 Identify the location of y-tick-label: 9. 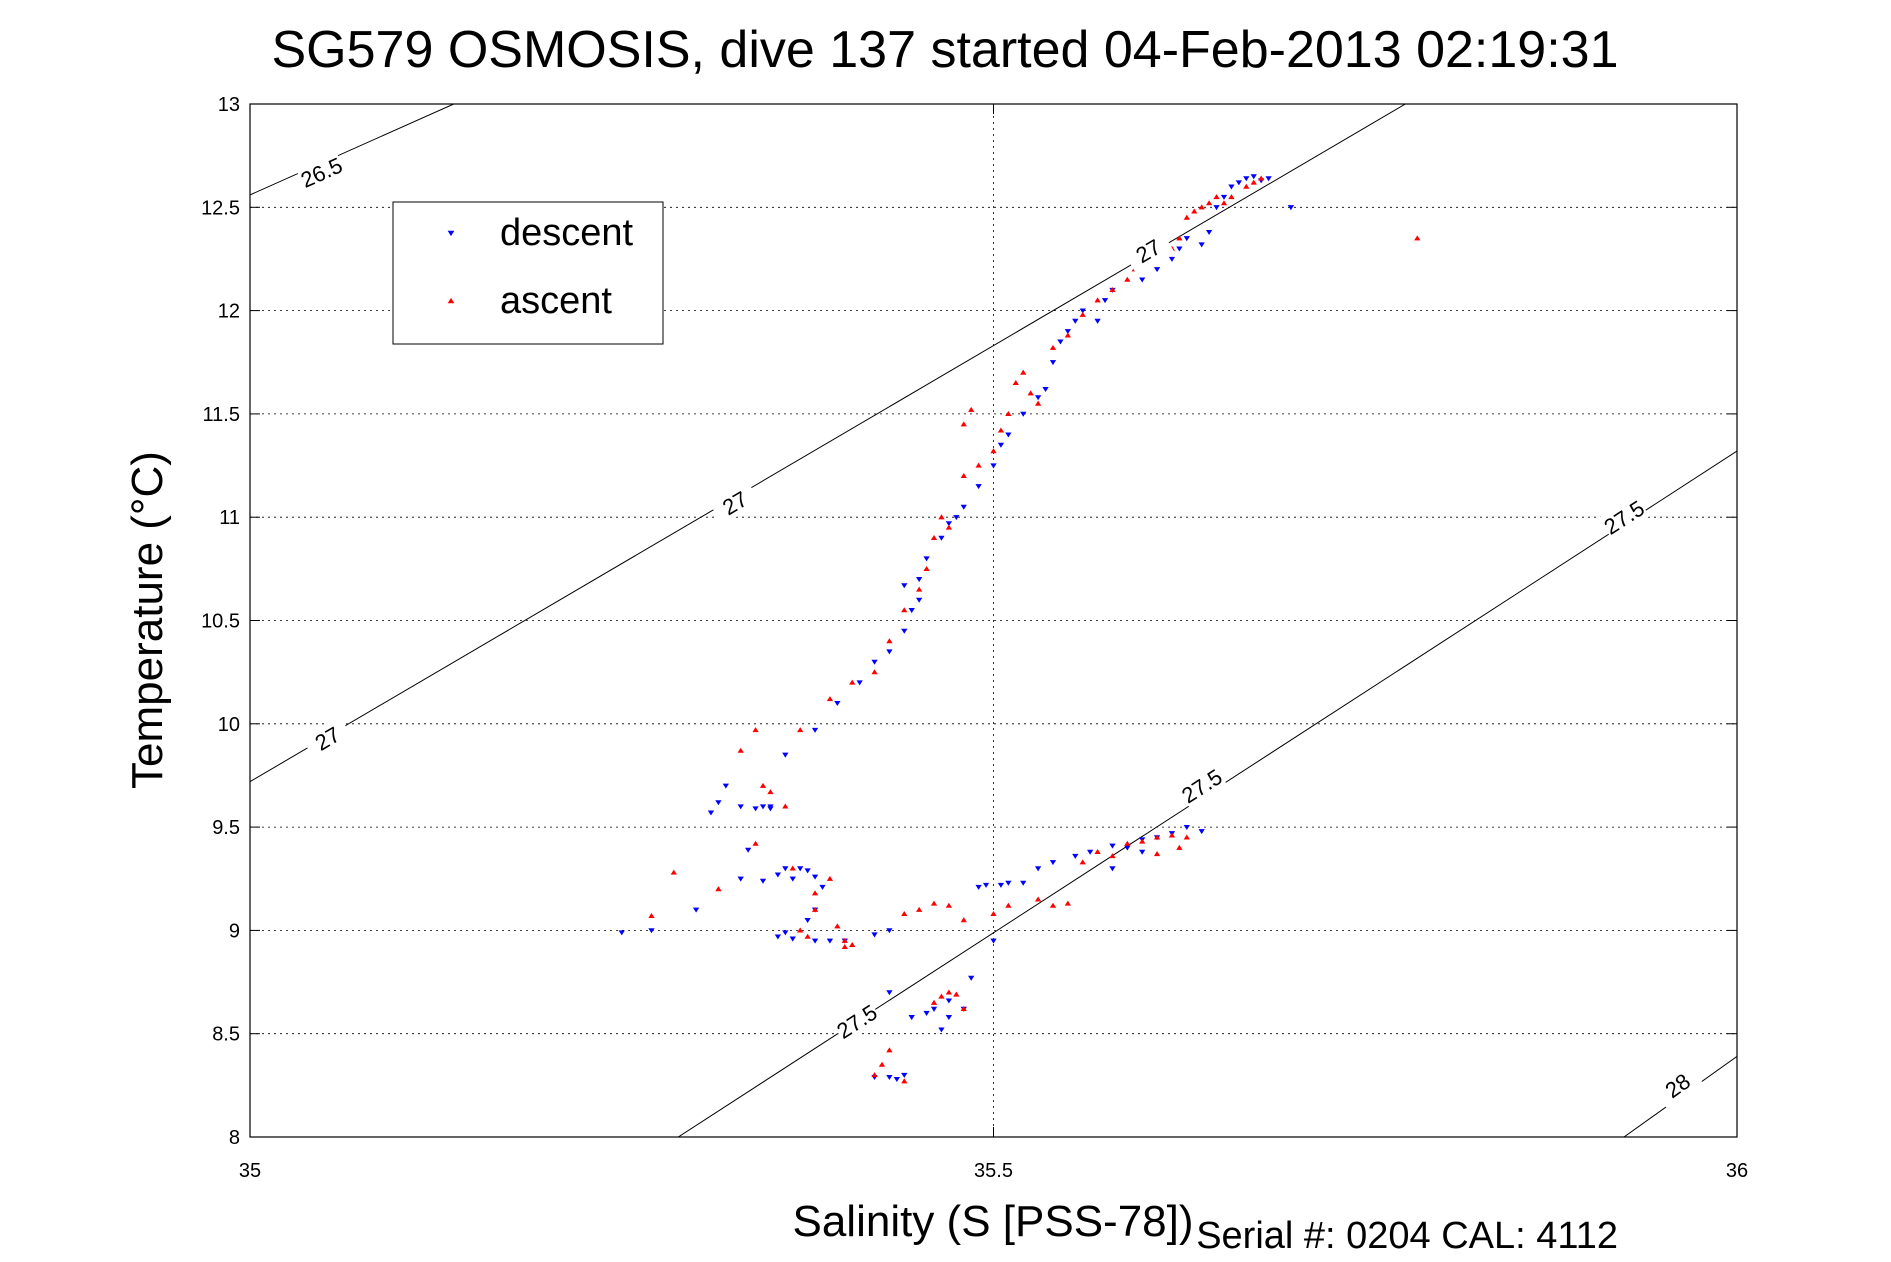
(234, 931).